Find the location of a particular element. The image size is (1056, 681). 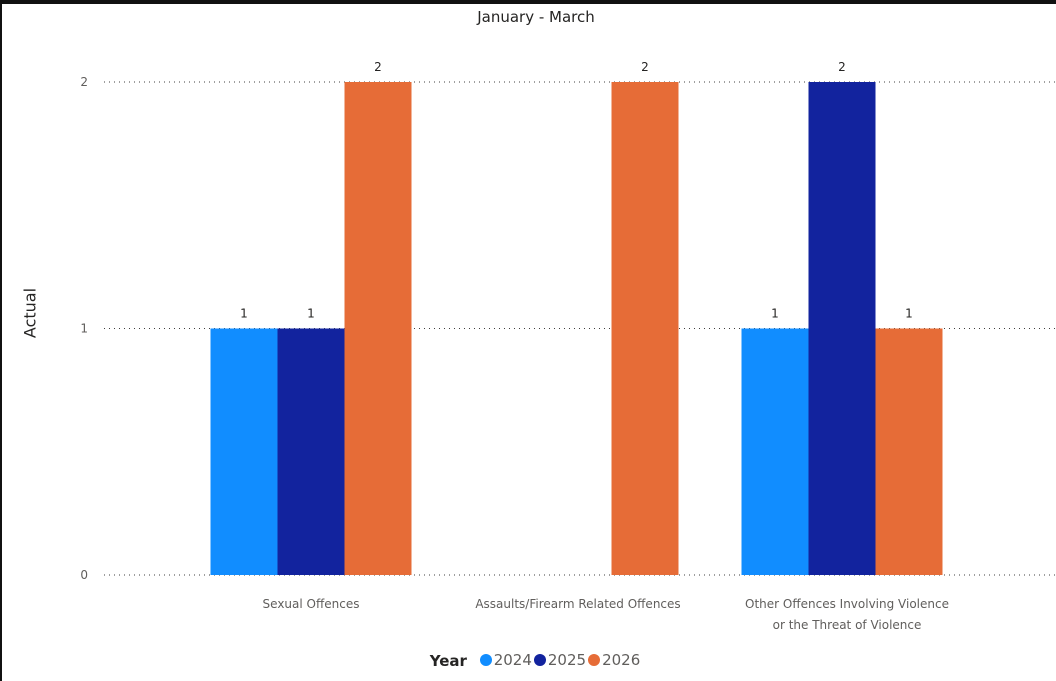

legend-item-2025: 2025 is located at coordinates (560, 660).